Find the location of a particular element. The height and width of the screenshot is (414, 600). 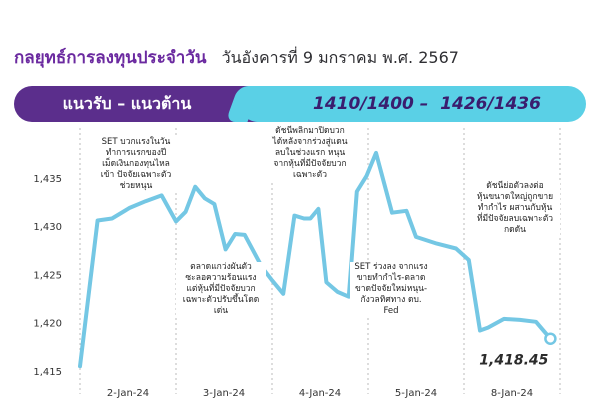

banner-label-bg is located at coordinates (139, 104).